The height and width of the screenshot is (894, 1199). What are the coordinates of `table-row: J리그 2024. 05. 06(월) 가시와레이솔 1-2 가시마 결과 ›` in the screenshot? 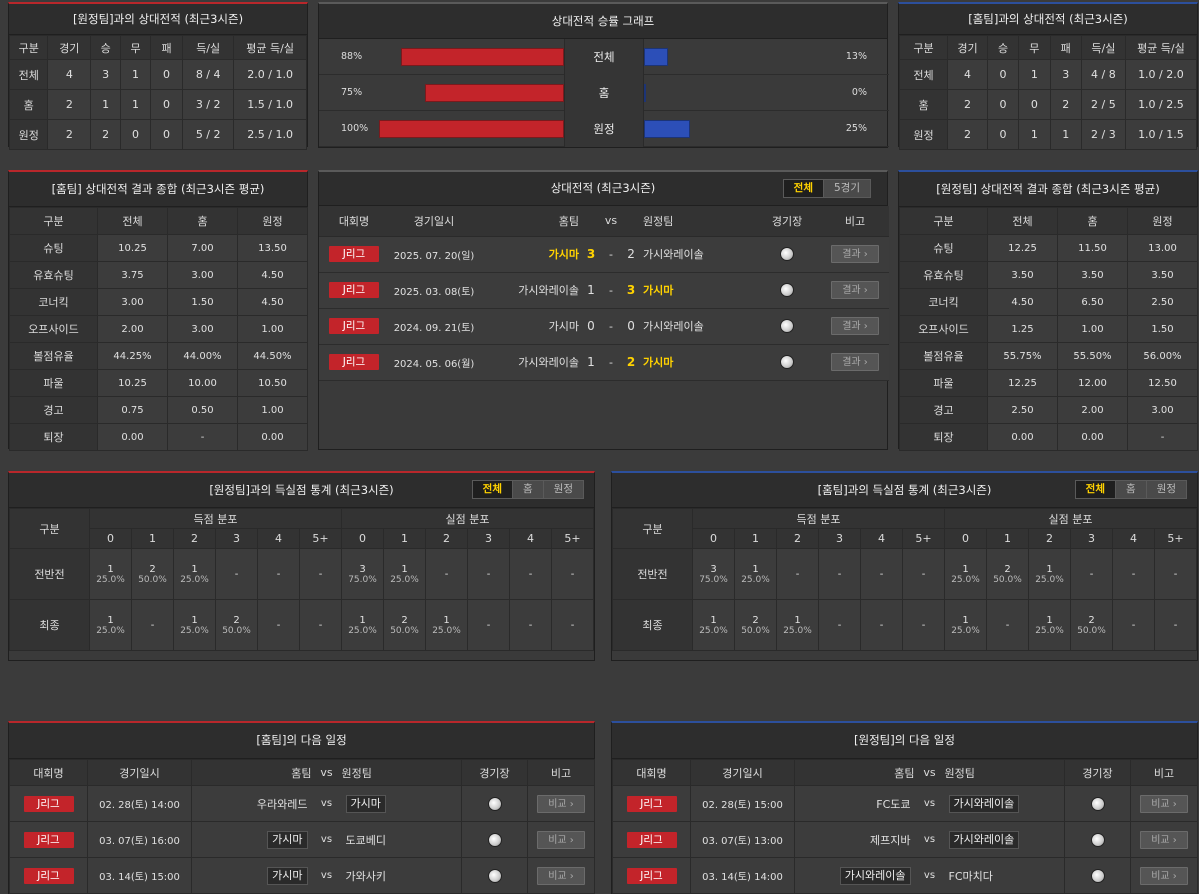 It's located at (604, 362).